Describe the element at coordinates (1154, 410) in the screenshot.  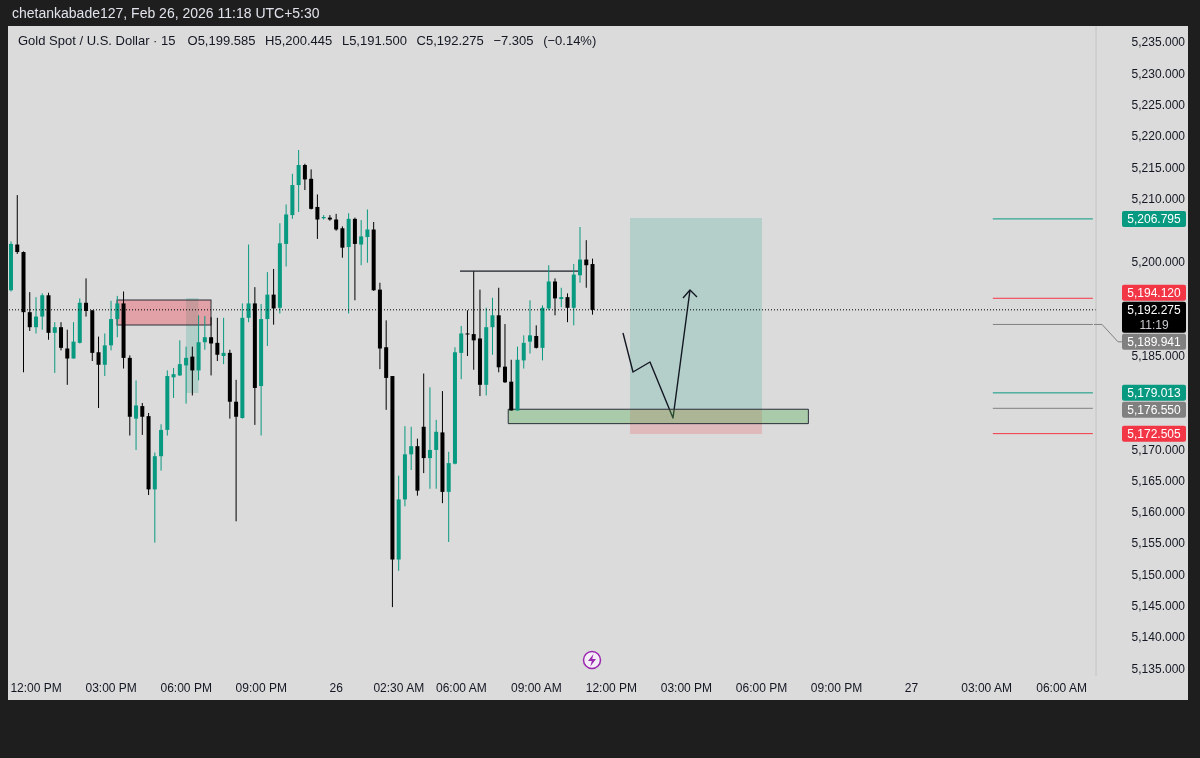
I see `ref-line-label: 5,176.550` at that location.